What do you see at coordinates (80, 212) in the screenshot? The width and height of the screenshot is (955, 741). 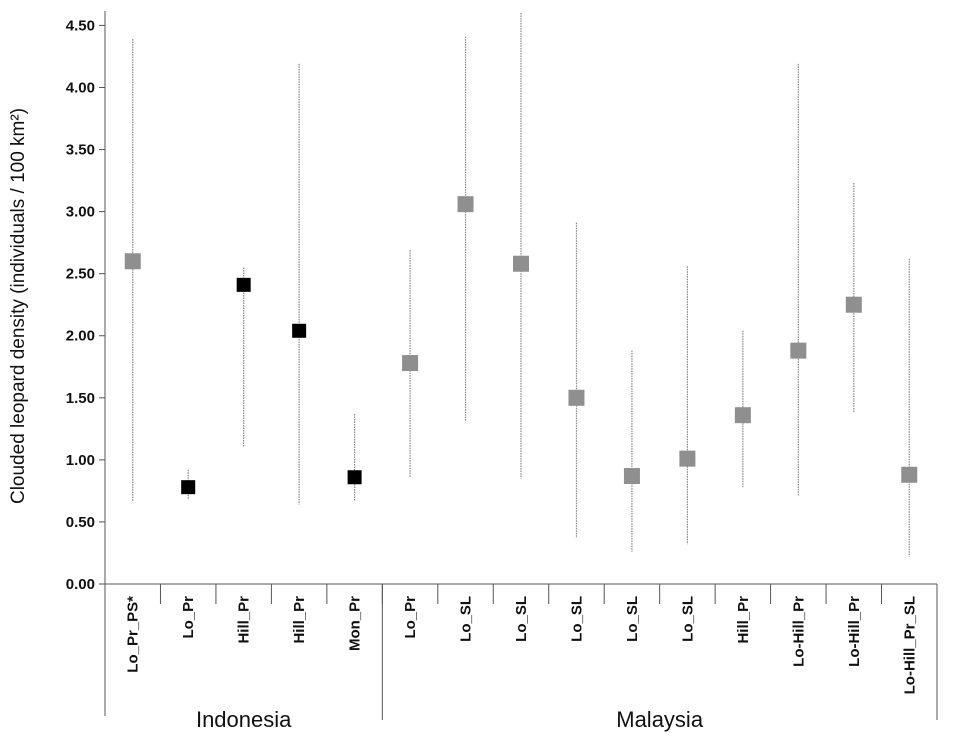 I see `y-tick-label: 3.00` at bounding box center [80, 212].